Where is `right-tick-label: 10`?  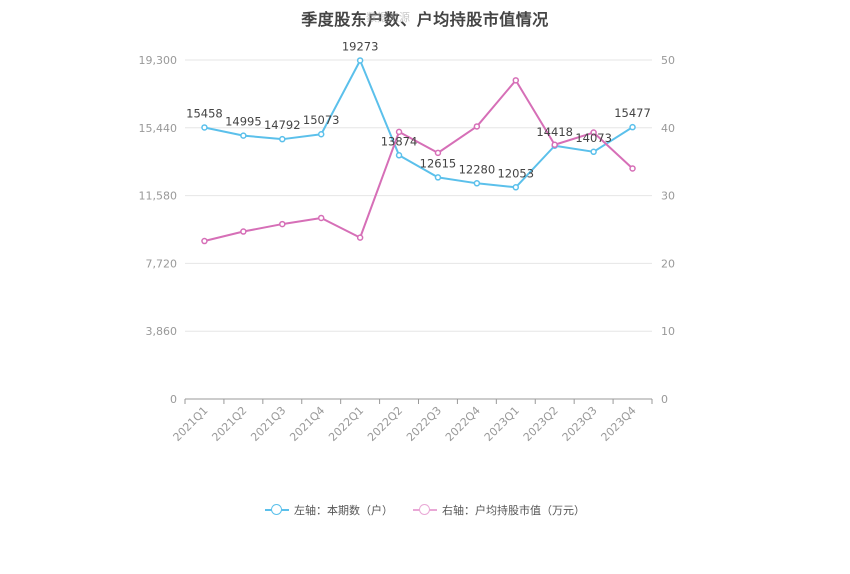 right-tick-label: 10 is located at coordinates (668, 331).